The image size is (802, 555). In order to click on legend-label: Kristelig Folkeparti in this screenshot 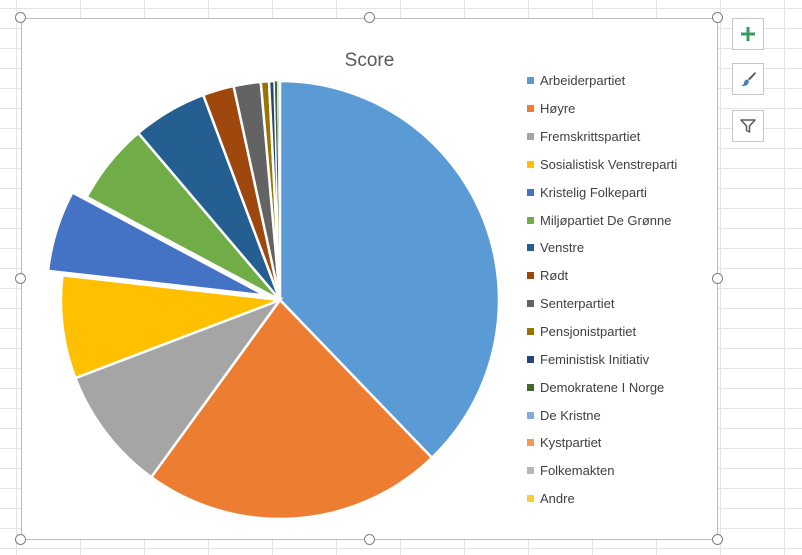, I will do `click(593, 192)`.